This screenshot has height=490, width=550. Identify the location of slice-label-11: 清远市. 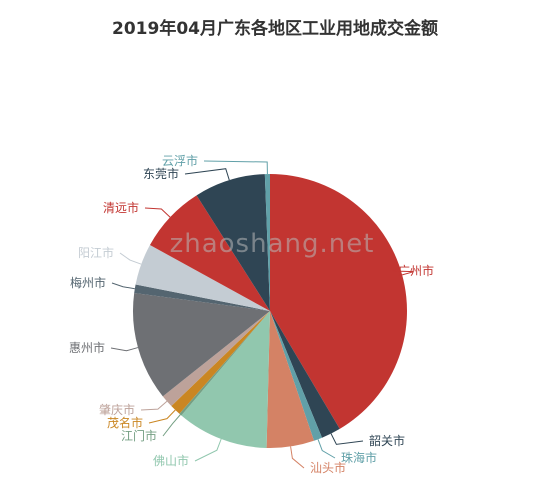
(121, 207).